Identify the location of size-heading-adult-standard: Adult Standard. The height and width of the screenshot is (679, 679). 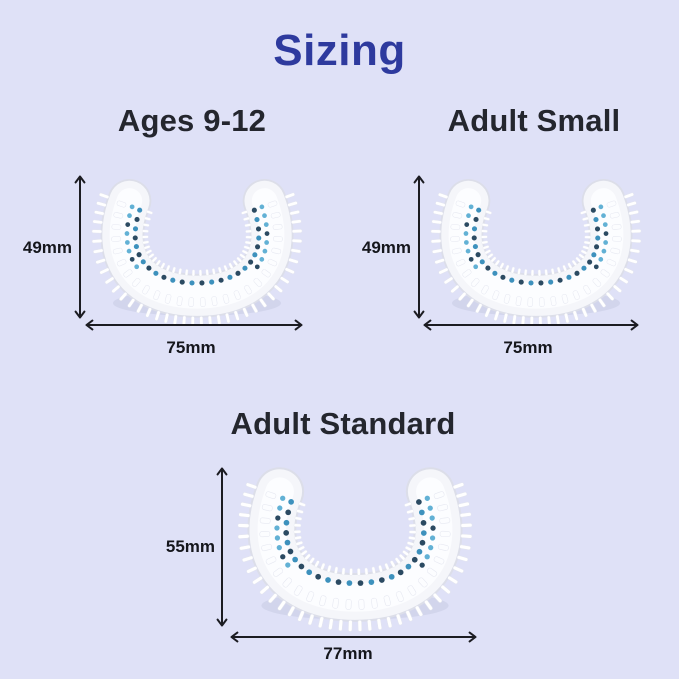
(343, 423).